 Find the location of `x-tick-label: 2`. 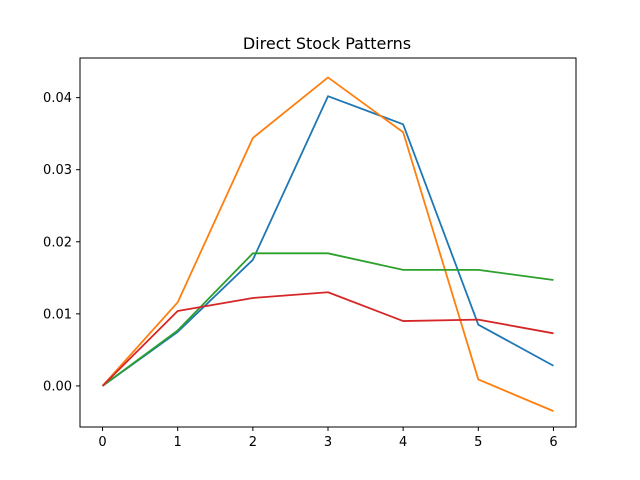

x-tick-label: 2 is located at coordinates (253, 442).